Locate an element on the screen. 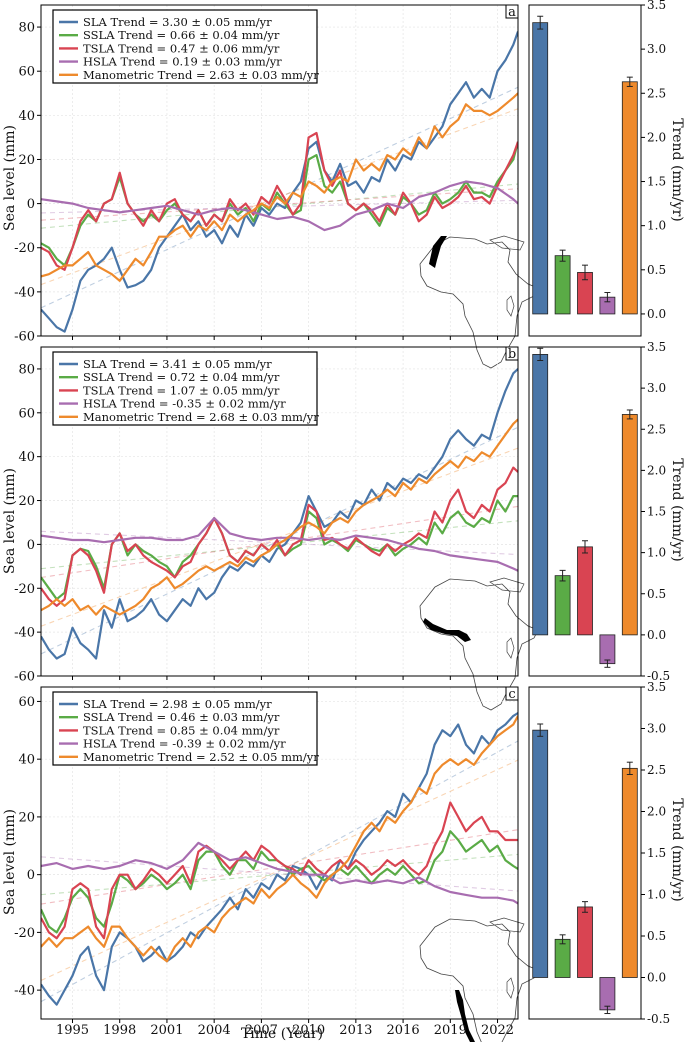  bar-ytick-label-c-4: 1.5 is located at coordinates (656, 853).